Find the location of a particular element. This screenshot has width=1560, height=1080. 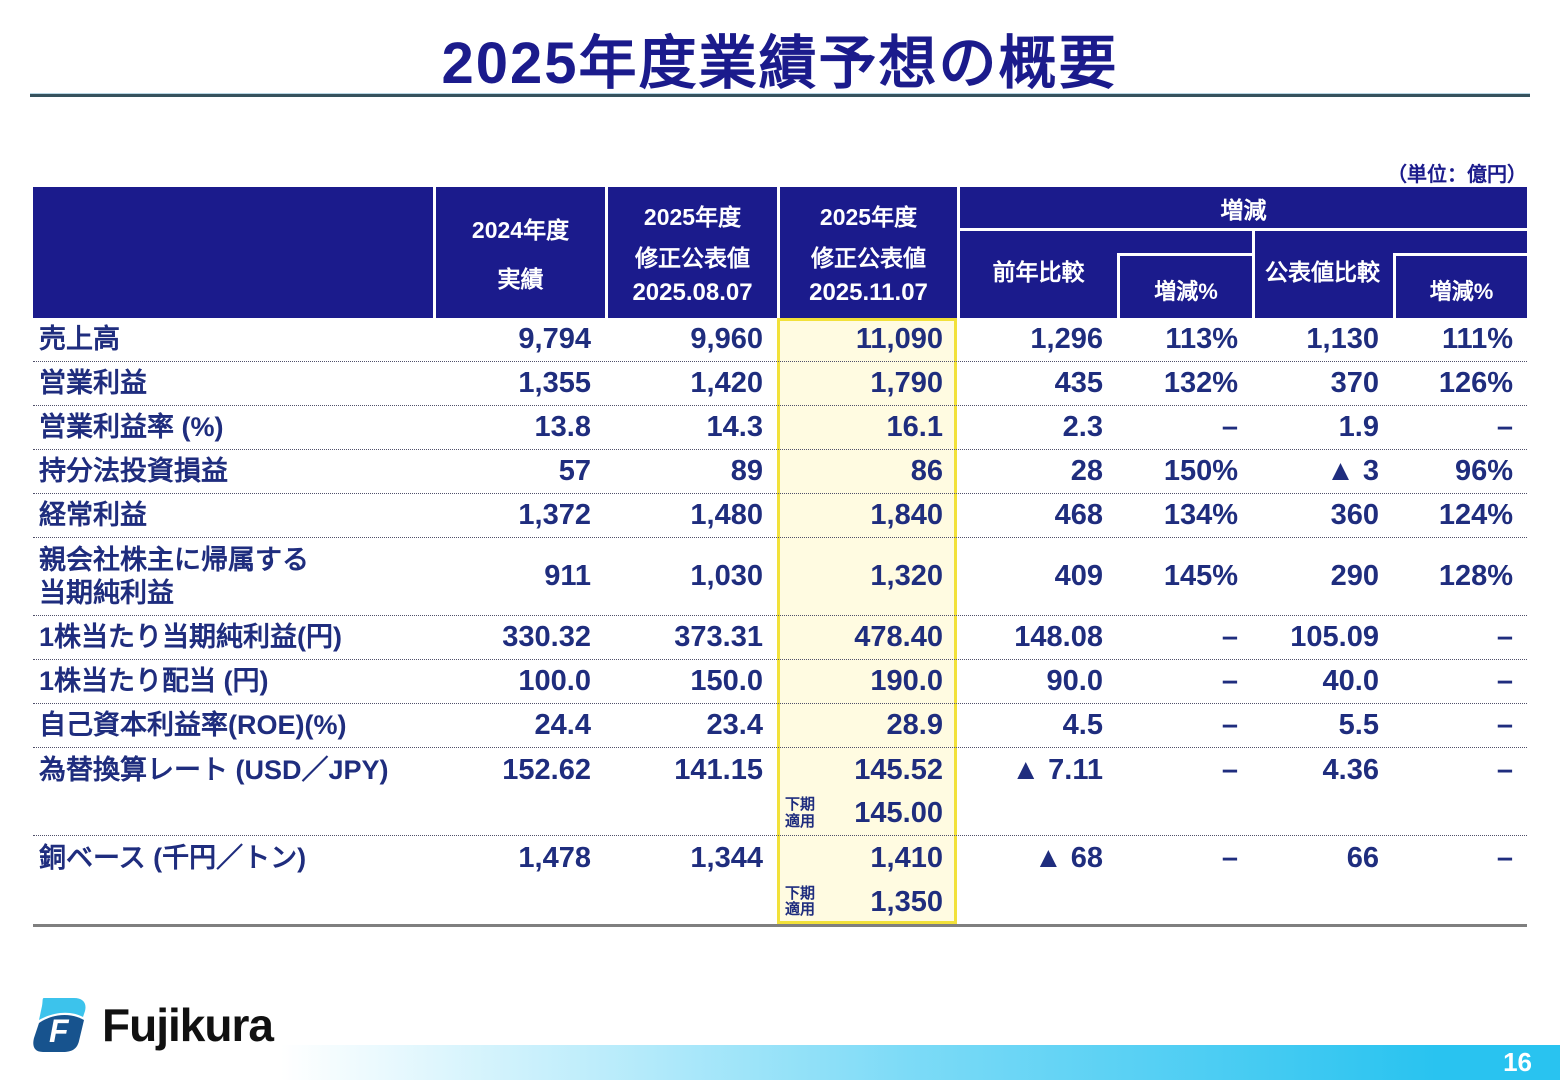

cell-yoy-pct: 145% is located at coordinates (1200, 576).